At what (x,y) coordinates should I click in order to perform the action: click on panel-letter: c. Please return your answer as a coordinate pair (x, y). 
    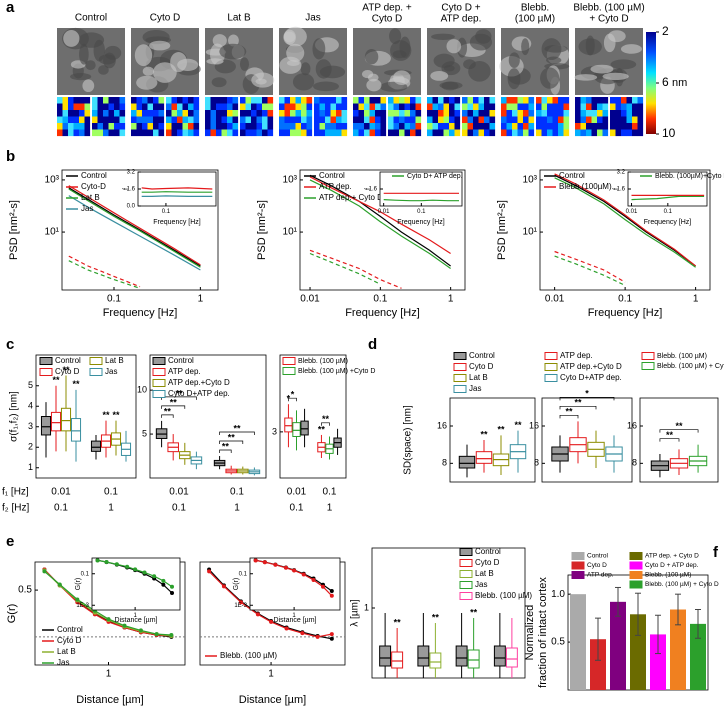
    Looking at the image, I should click on (10, 344).